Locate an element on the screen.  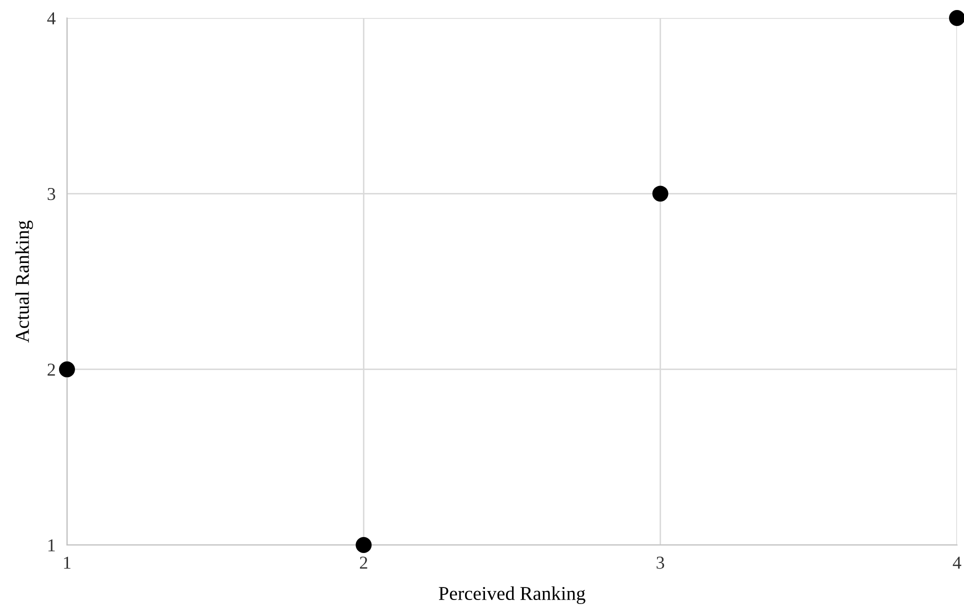
y-tick-label: 3 is located at coordinates (52, 194).